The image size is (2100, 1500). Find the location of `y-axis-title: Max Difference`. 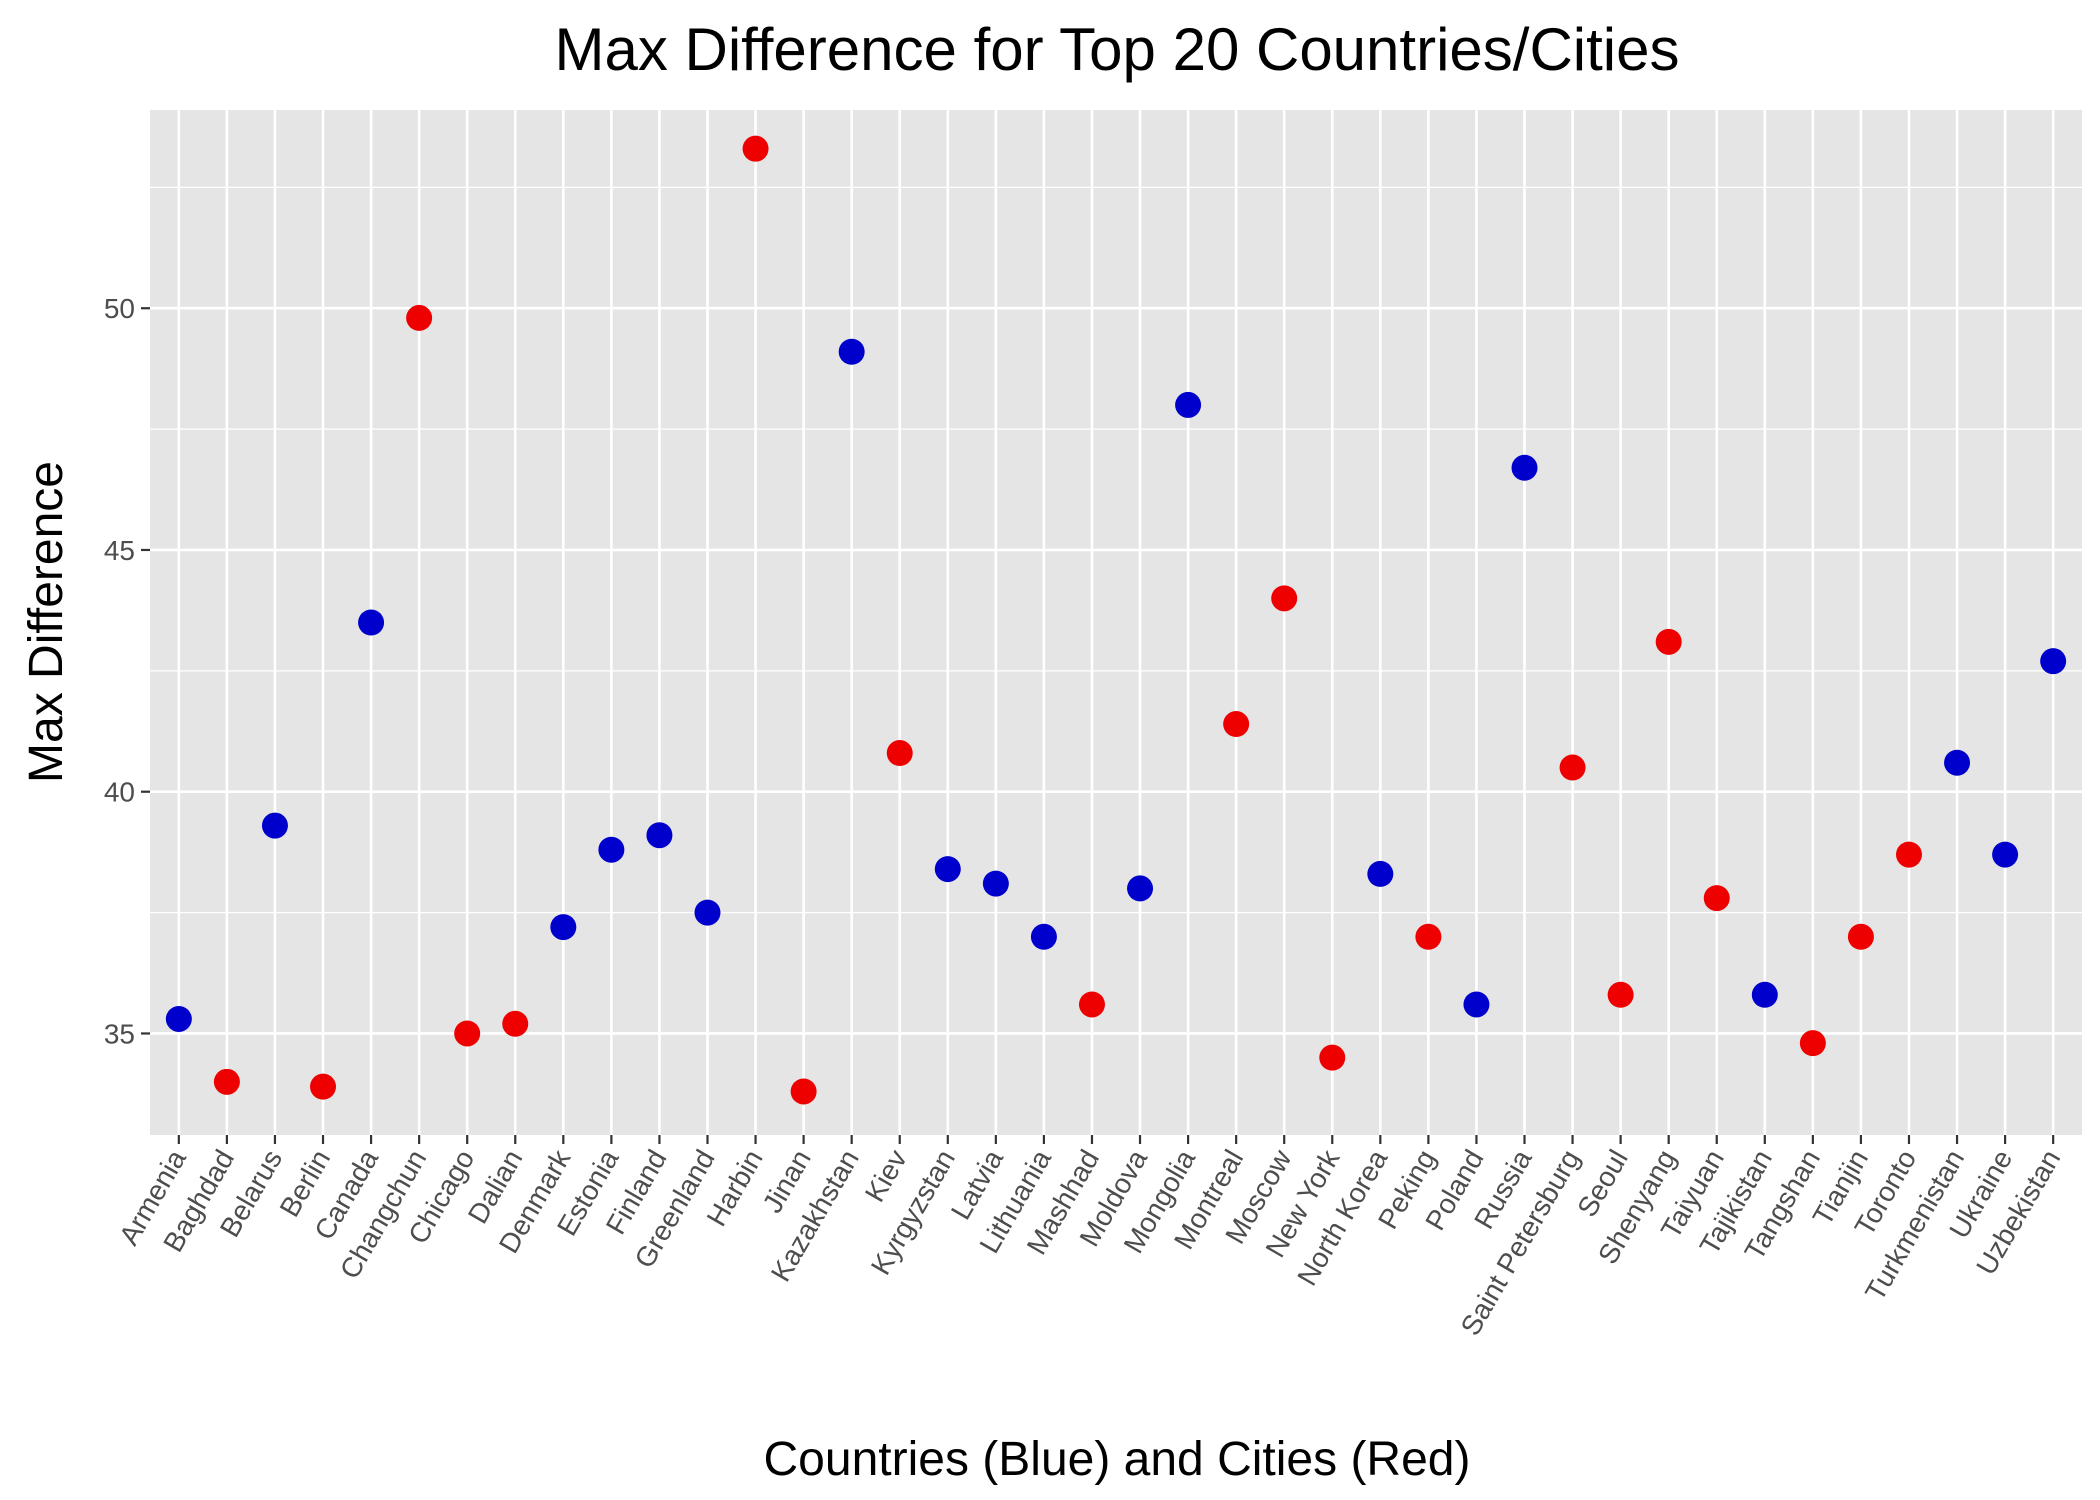

y-axis-title: Max Difference is located at coordinates (46, 622).